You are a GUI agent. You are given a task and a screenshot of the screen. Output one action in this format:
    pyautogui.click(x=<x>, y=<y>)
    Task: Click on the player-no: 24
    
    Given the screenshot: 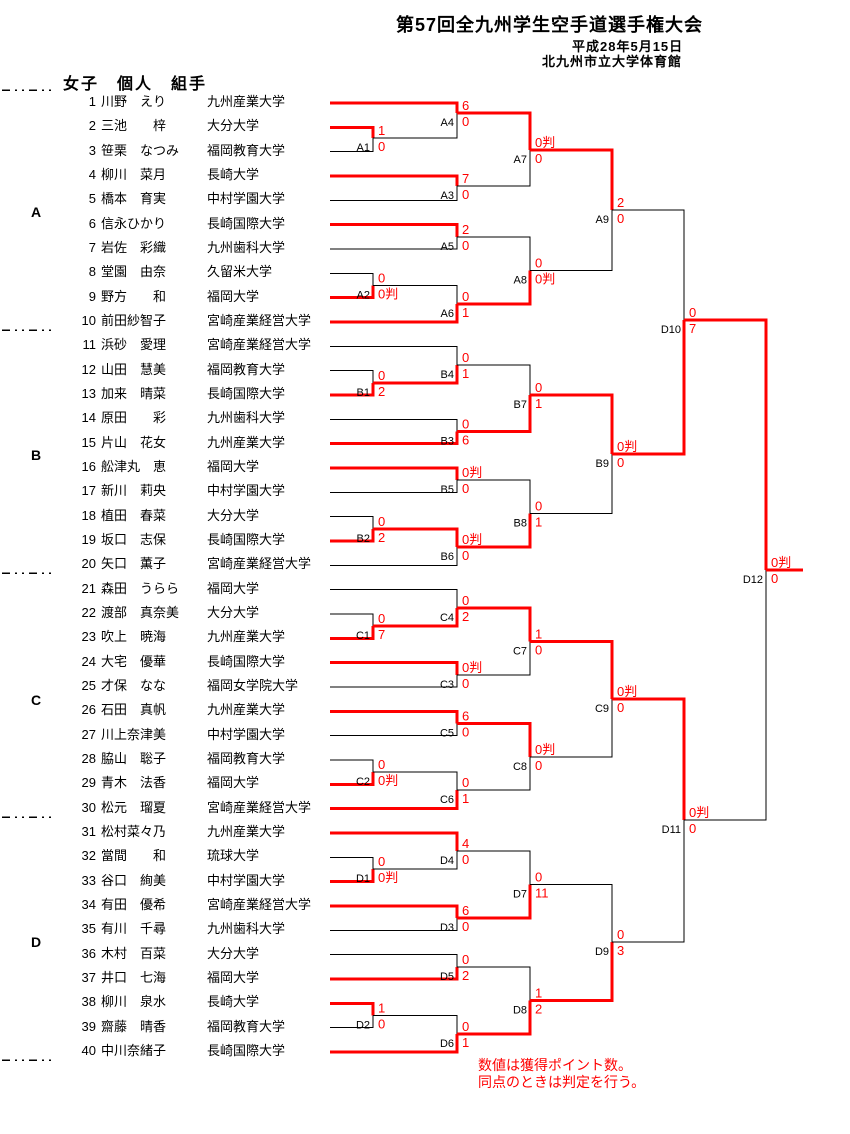 What is the action you would take?
    pyautogui.click(x=88, y=661)
    